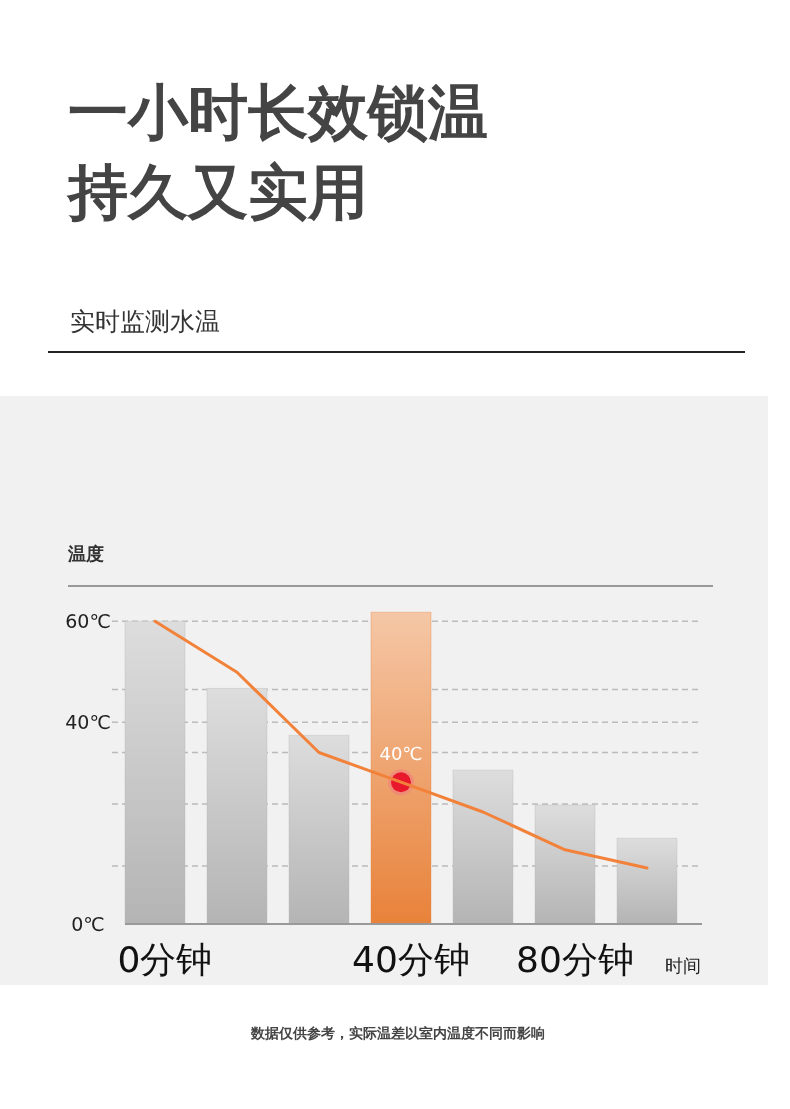 The image size is (790, 1109). Describe the element at coordinates (88, 924) in the screenshot. I see `y-tick-label: 0℃` at that location.